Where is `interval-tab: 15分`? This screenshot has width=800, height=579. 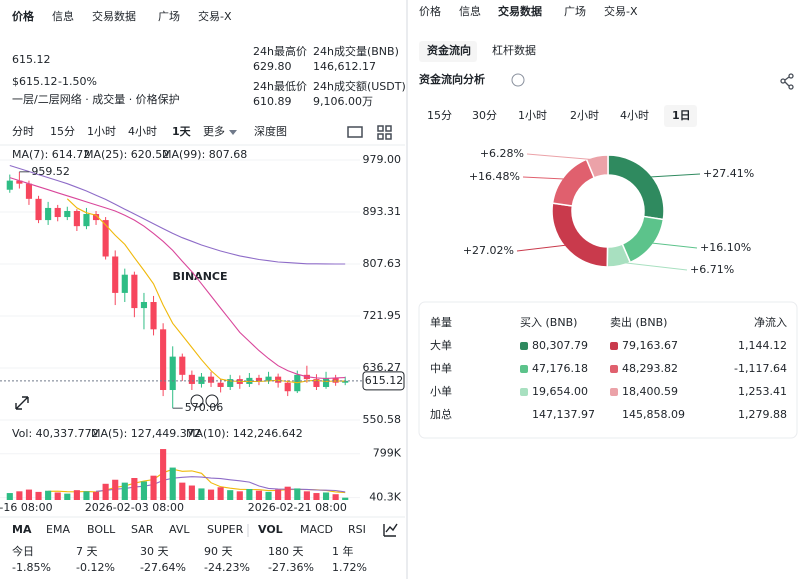
interval-tab: 15分 is located at coordinates (62, 131).